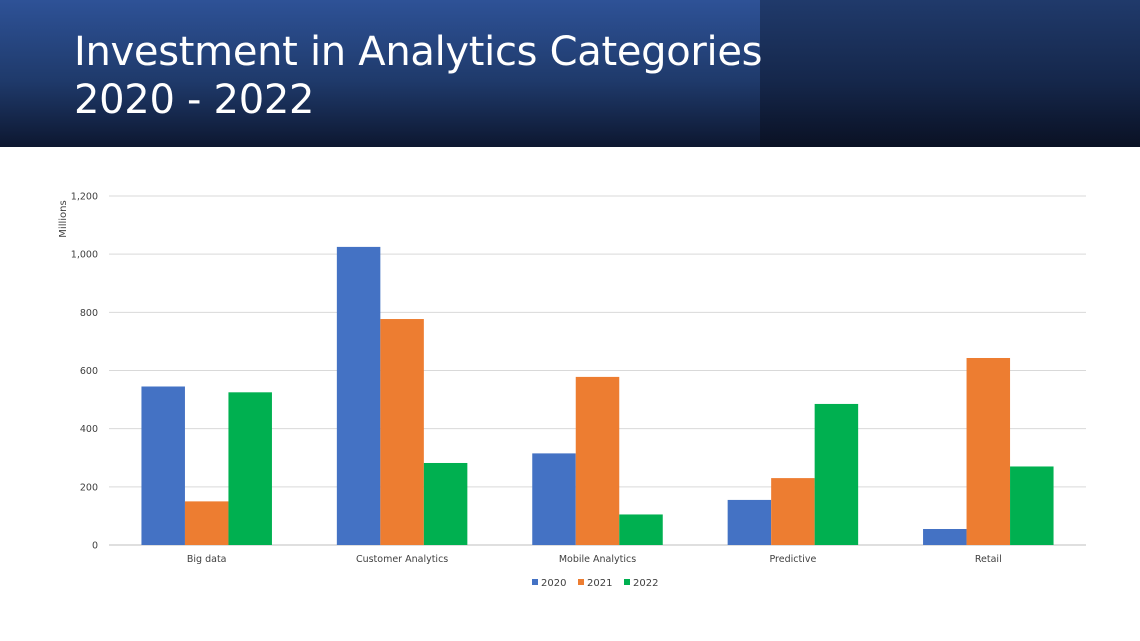 The height and width of the screenshot is (641, 1140). What do you see at coordinates (836, 474) in the screenshot?
I see `bar-2022-predictive` at bounding box center [836, 474].